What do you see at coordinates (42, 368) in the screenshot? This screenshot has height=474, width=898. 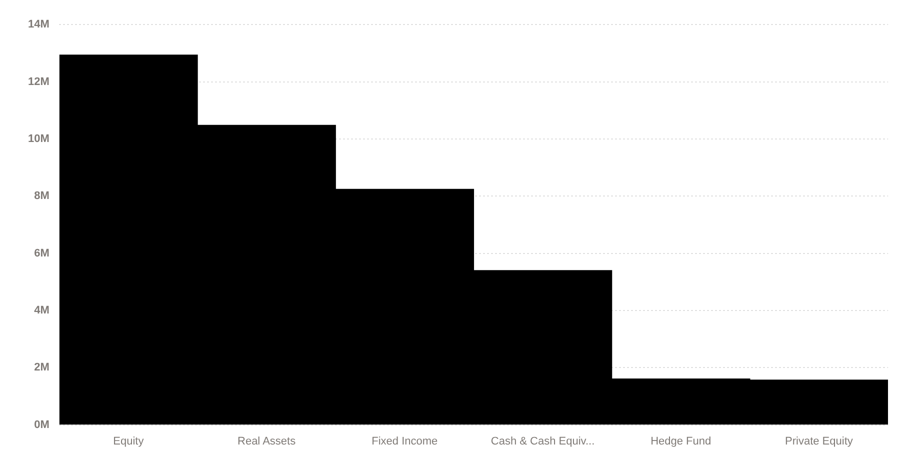 I see `y-tick-label: 2M` at bounding box center [42, 368].